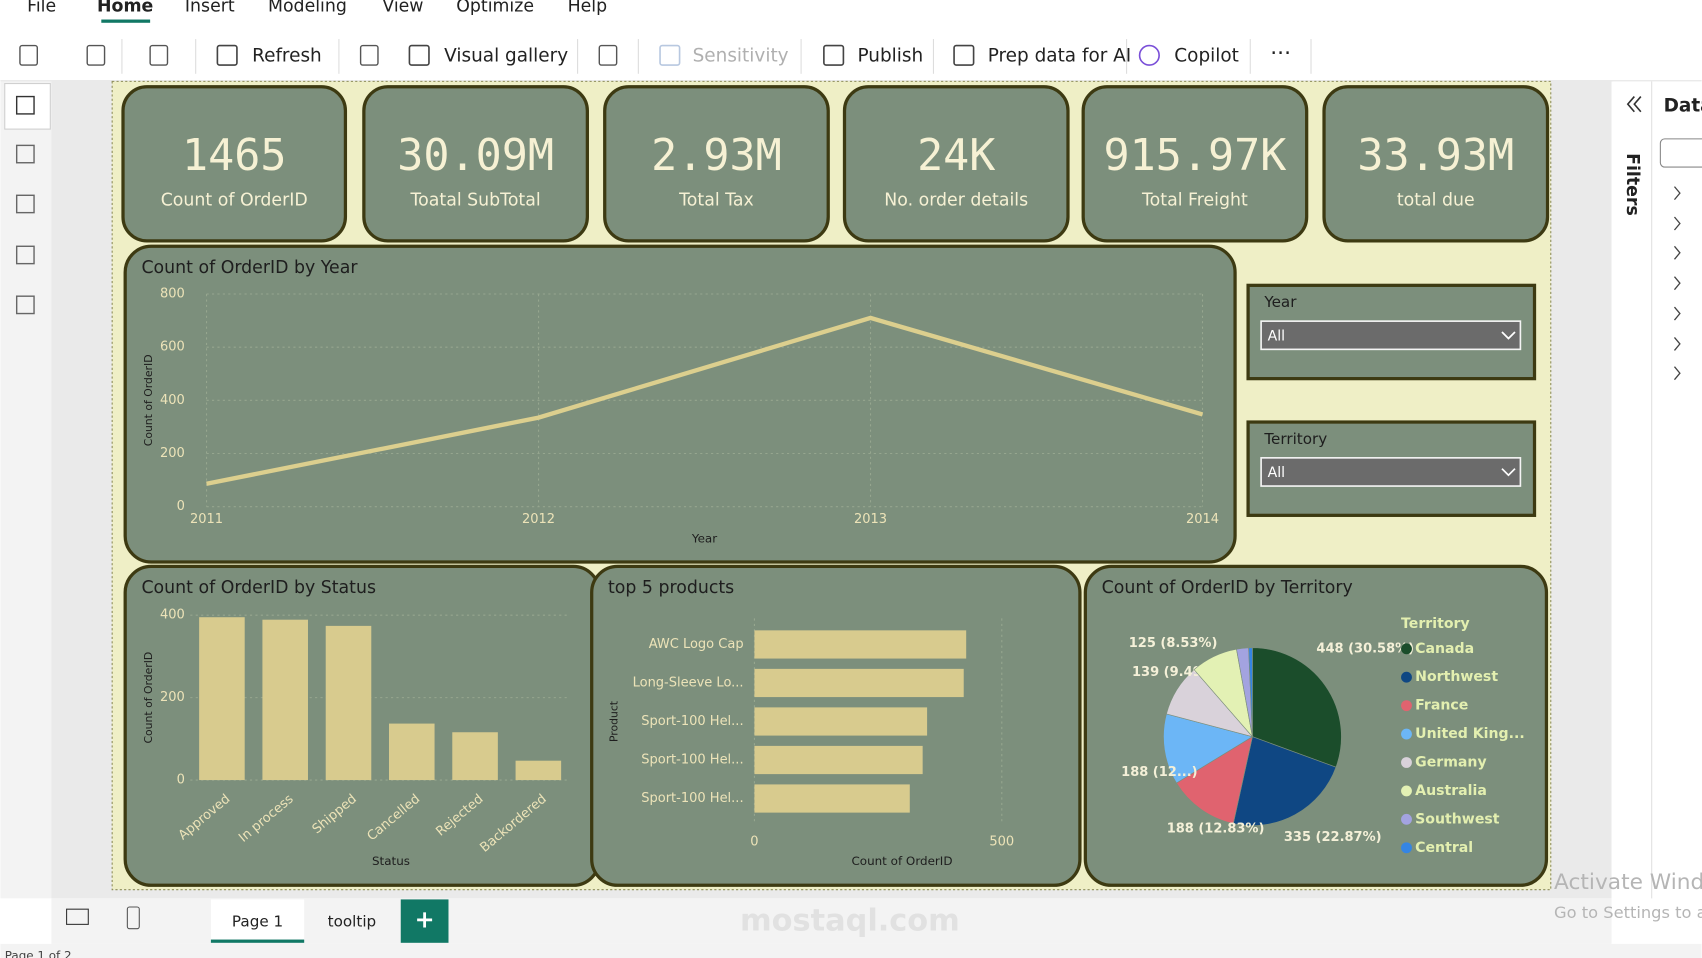 Image resolution: width=1702 pixels, height=958 pixels. What do you see at coordinates (307, 8) in the screenshot?
I see `menu-item: Modeling` at bounding box center [307, 8].